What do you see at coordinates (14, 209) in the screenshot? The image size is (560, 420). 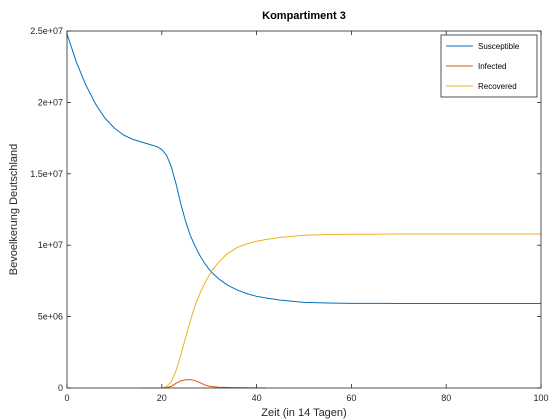 I see `y-axis-title: Bevoelkerung Deutschland` at bounding box center [14, 209].